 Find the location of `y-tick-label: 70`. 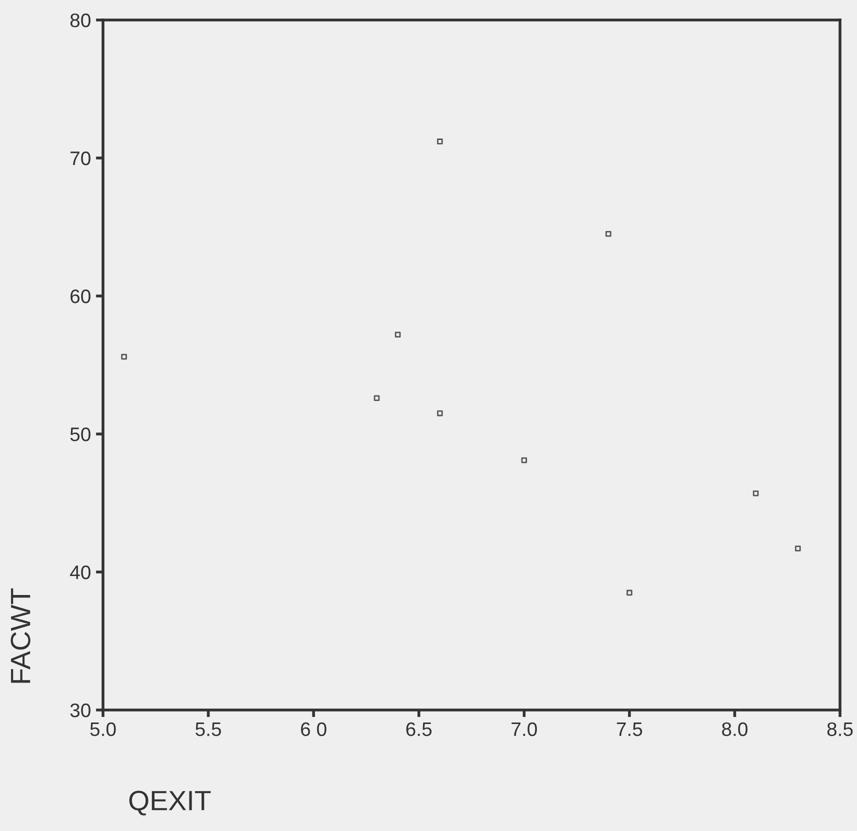

y-tick-label: 70 is located at coordinates (80, 158).